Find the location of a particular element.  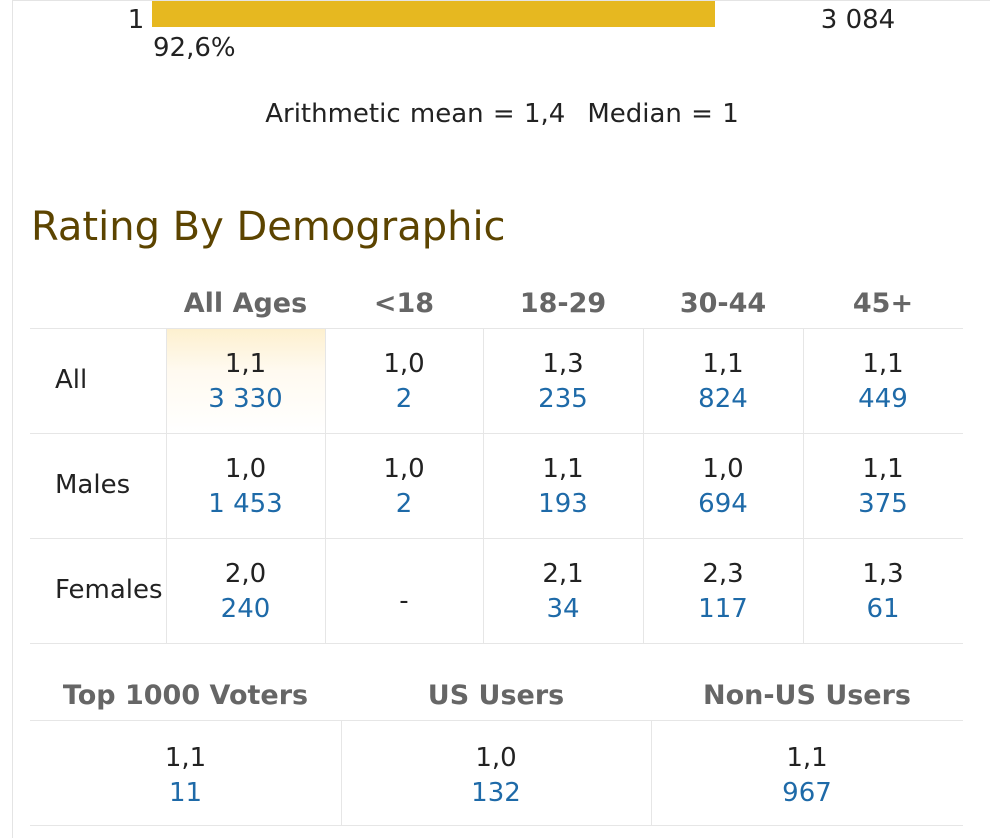

table-cell: 1,0 1 453 is located at coordinates (245, 486).